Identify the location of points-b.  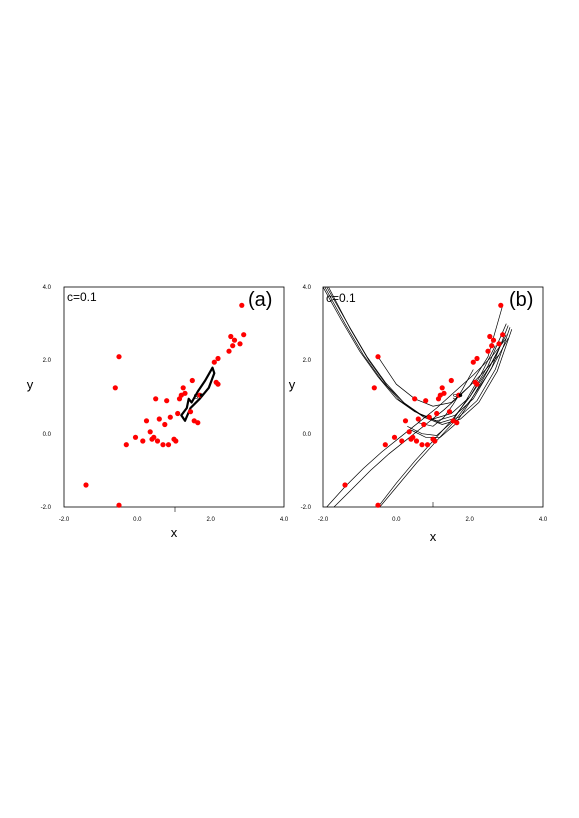
(424, 405).